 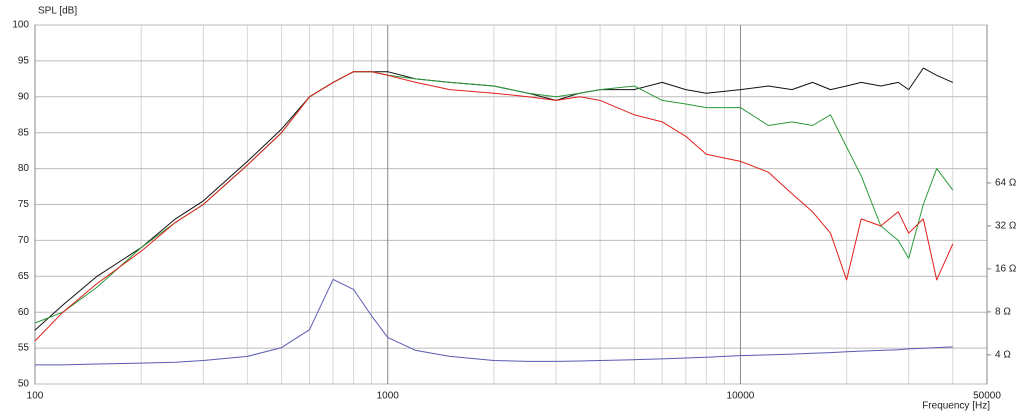 What do you see at coordinates (956, 406) in the screenshot?
I see `x-axis-title: Frequency [Hz]` at bounding box center [956, 406].